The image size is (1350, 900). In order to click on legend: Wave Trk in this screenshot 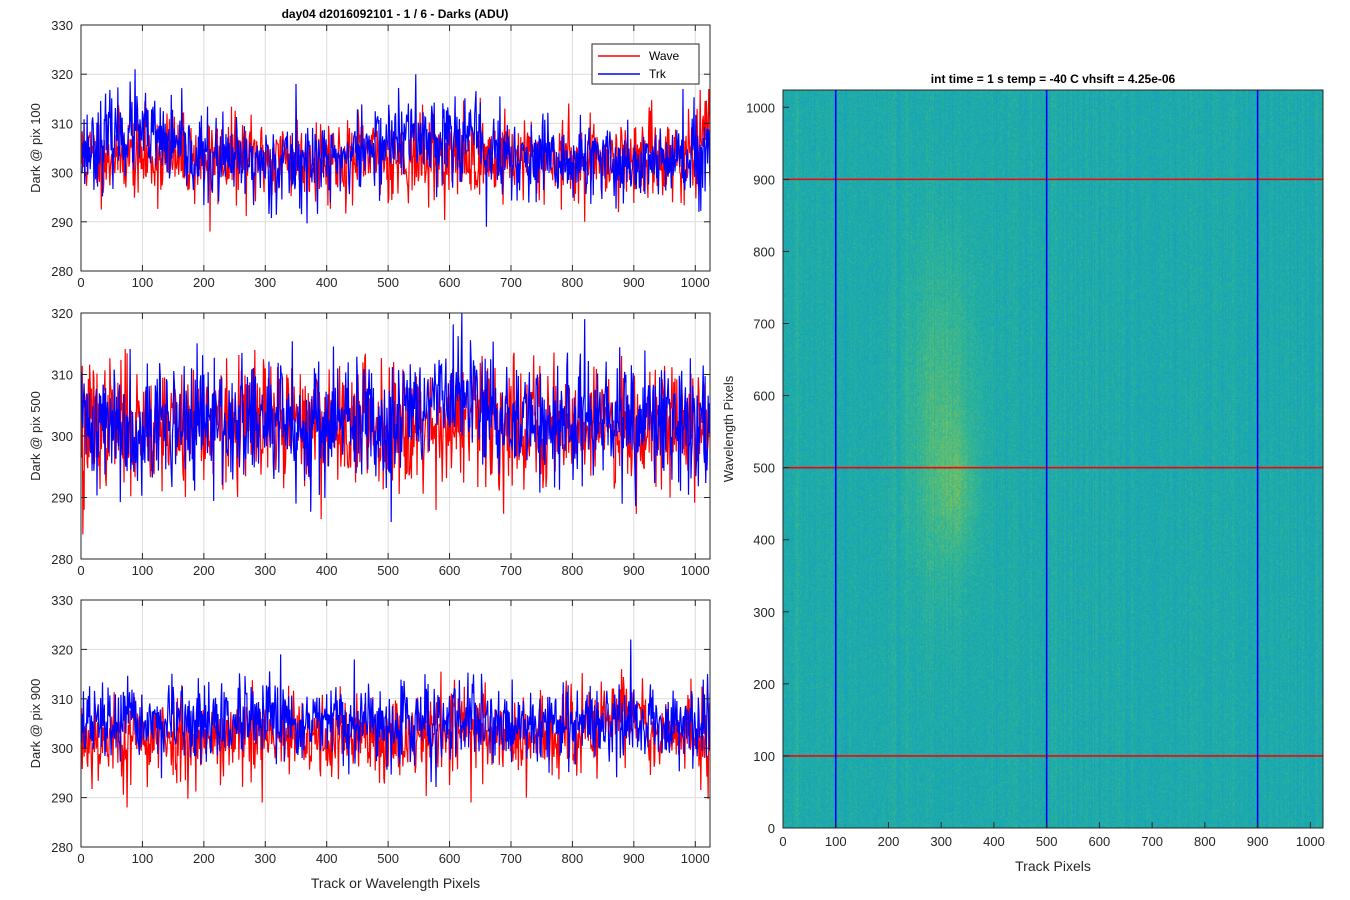, I will do `click(645, 64)`.